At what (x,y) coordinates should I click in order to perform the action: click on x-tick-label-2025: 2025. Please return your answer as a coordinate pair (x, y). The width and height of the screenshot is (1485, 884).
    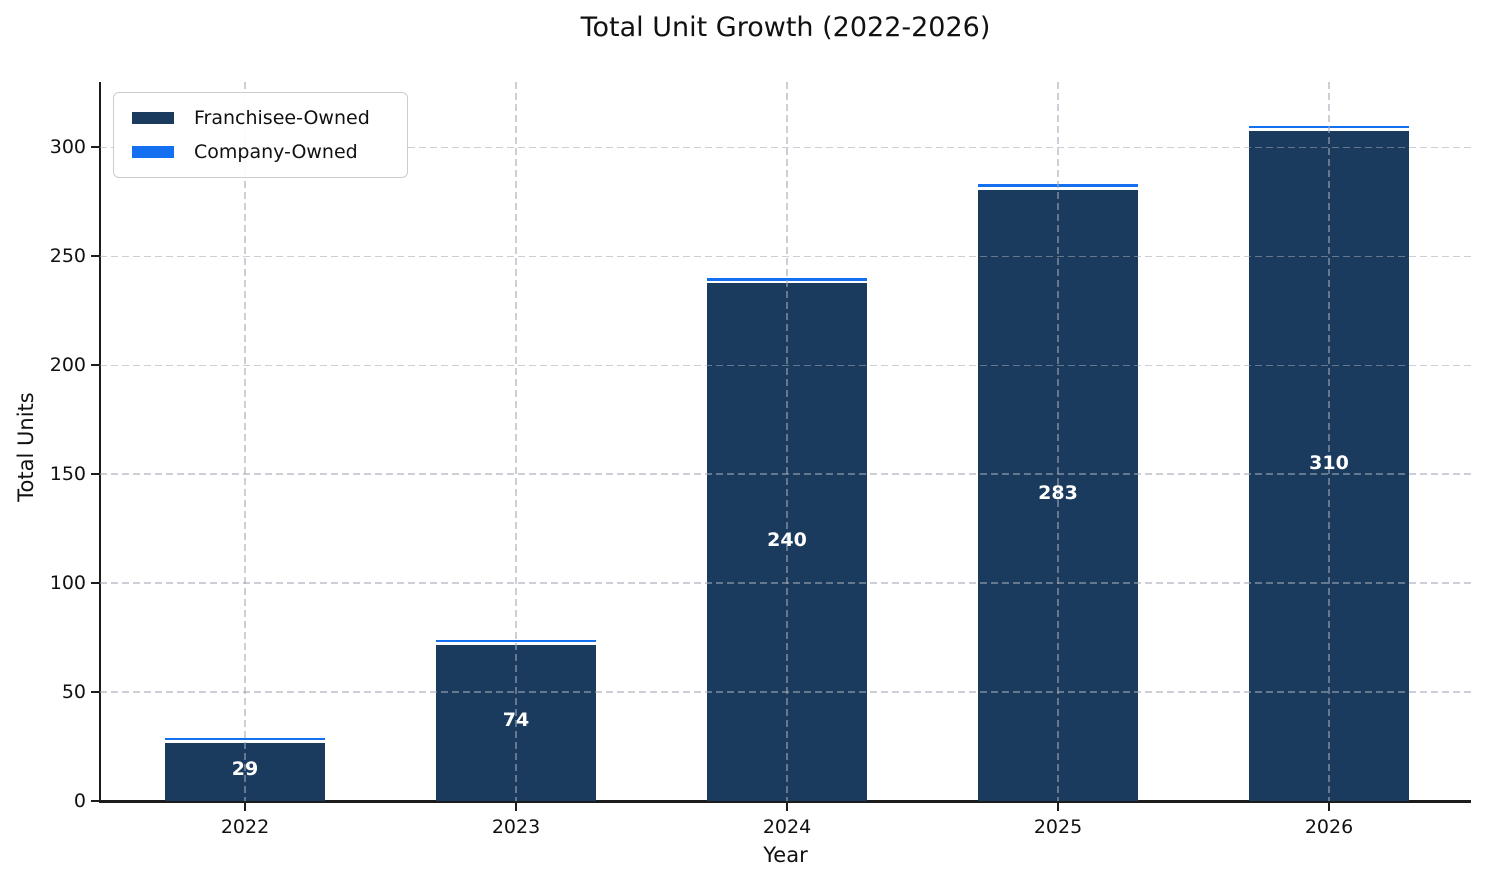
    Looking at the image, I should click on (1058, 827).